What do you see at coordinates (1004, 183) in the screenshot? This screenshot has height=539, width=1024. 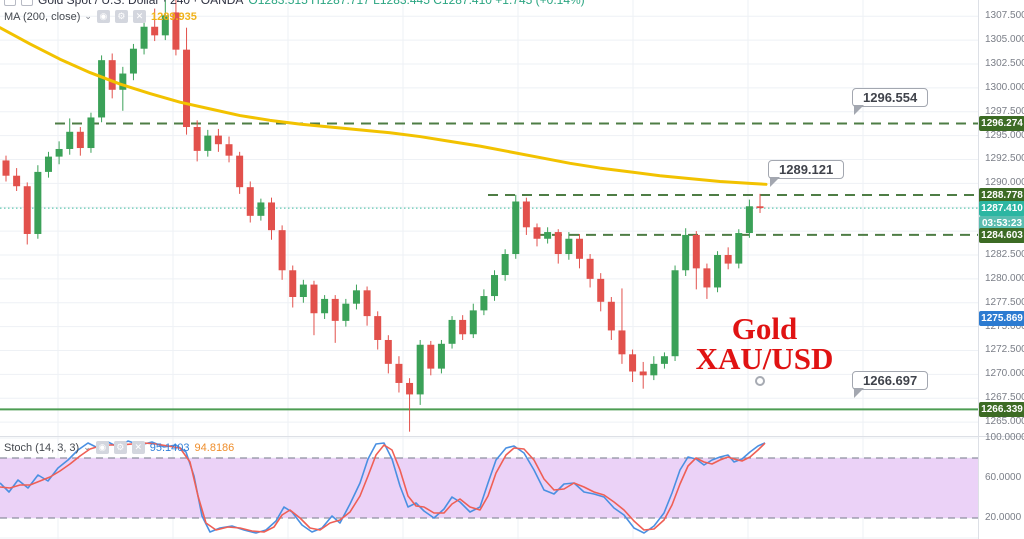 I see `axis-tick-label: 1290.000` at bounding box center [1004, 183].